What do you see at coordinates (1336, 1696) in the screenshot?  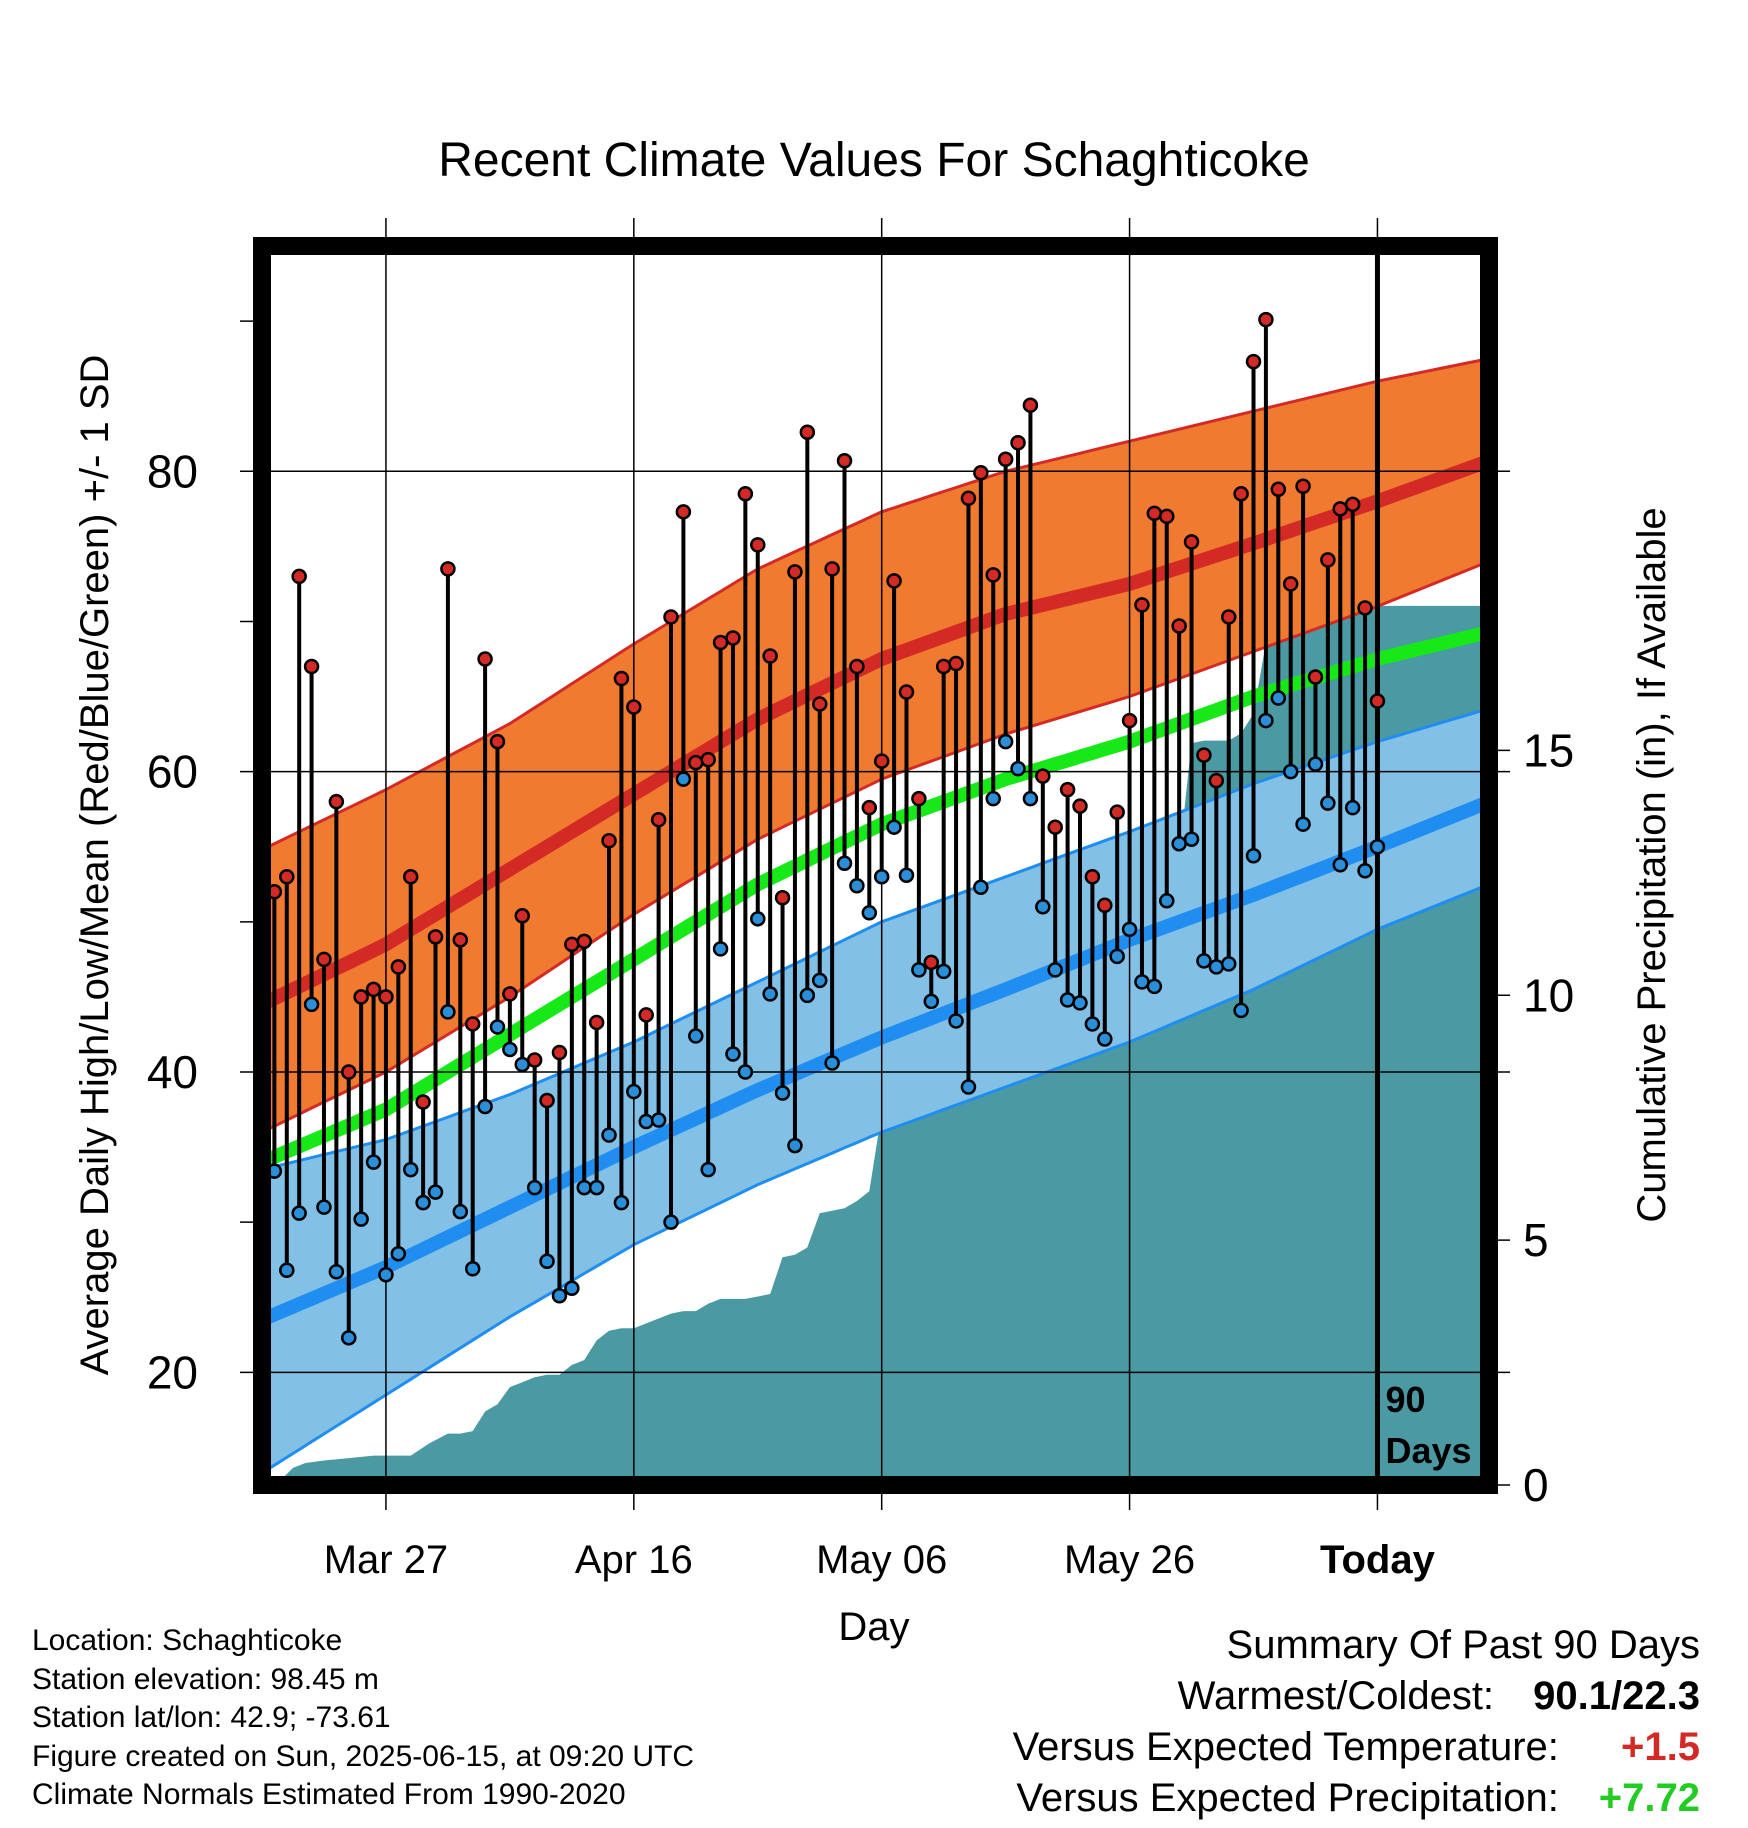 I see `warm-cold-label: Warmest/Coldest:` at bounding box center [1336, 1696].